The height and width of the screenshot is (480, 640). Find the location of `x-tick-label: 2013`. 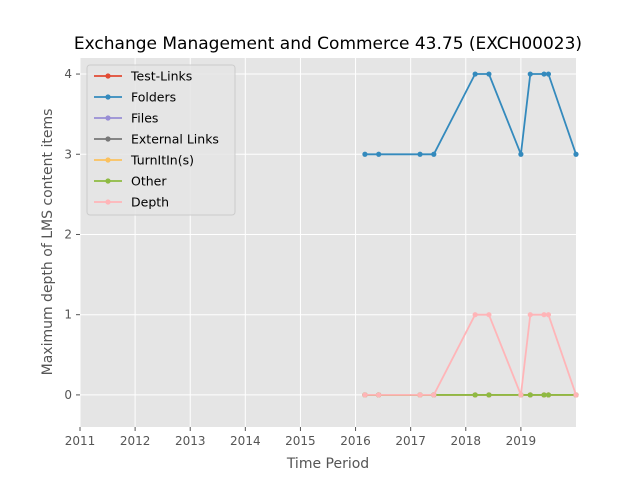

x-tick-label: 2013 is located at coordinates (190, 441).